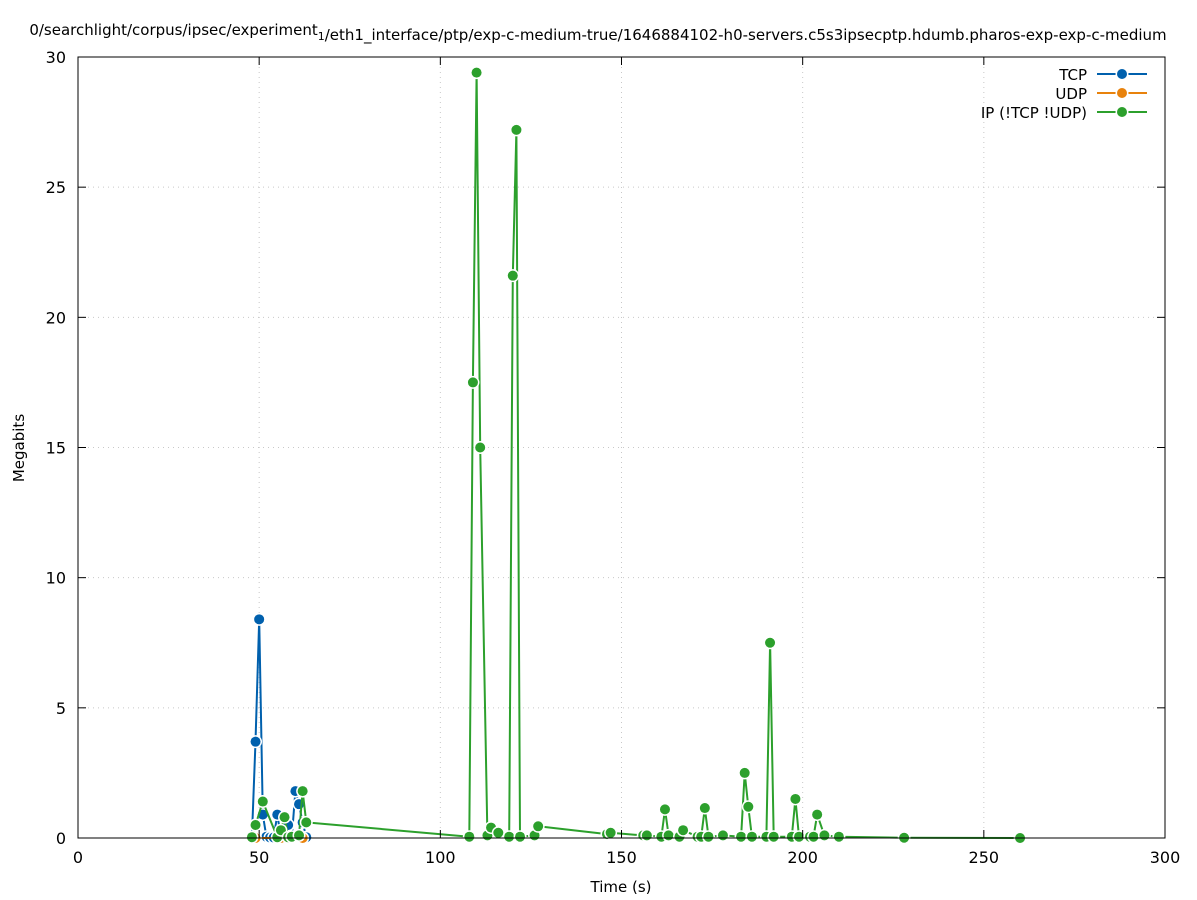  What do you see at coordinates (61, 708) in the screenshot?
I see `y-tick-label: 5` at bounding box center [61, 708].